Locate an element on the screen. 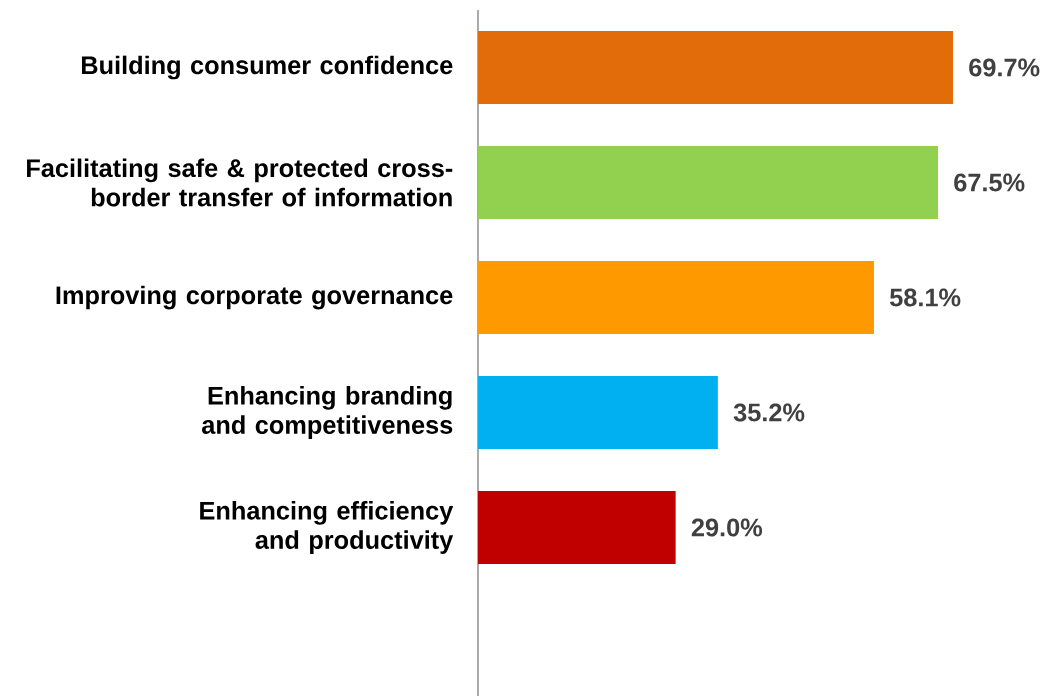  y-tick-label: Building consumer confidence is located at coordinates (267, 67).